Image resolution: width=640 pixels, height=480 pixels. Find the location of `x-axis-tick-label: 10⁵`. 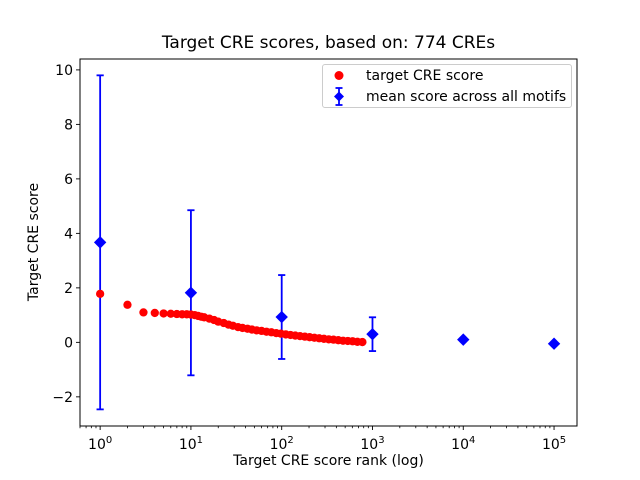

x-axis-tick-label: 10⁵ is located at coordinates (554, 444).